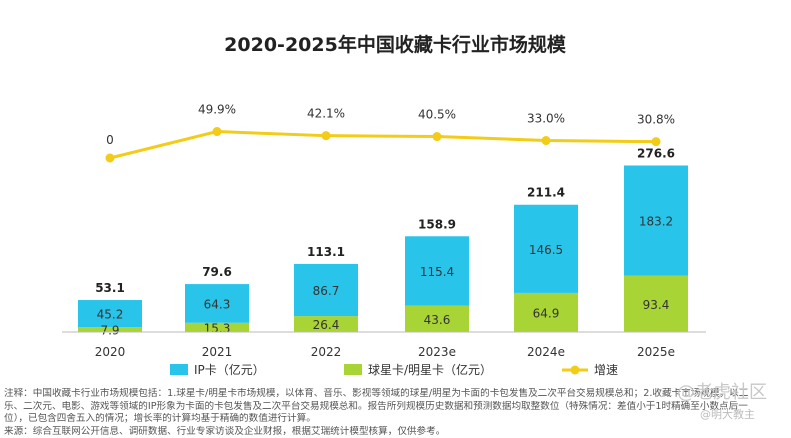 This screenshot has width=791, height=438. Describe the element at coordinates (229, 369) in the screenshot. I see `legend-label-ip-card: IP卡（亿元）` at that location.